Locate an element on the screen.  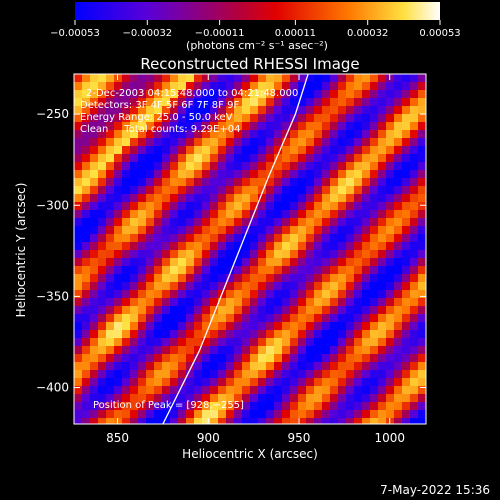
colorbar-tick-label: 0.00053 is located at coordinates (439, 33).